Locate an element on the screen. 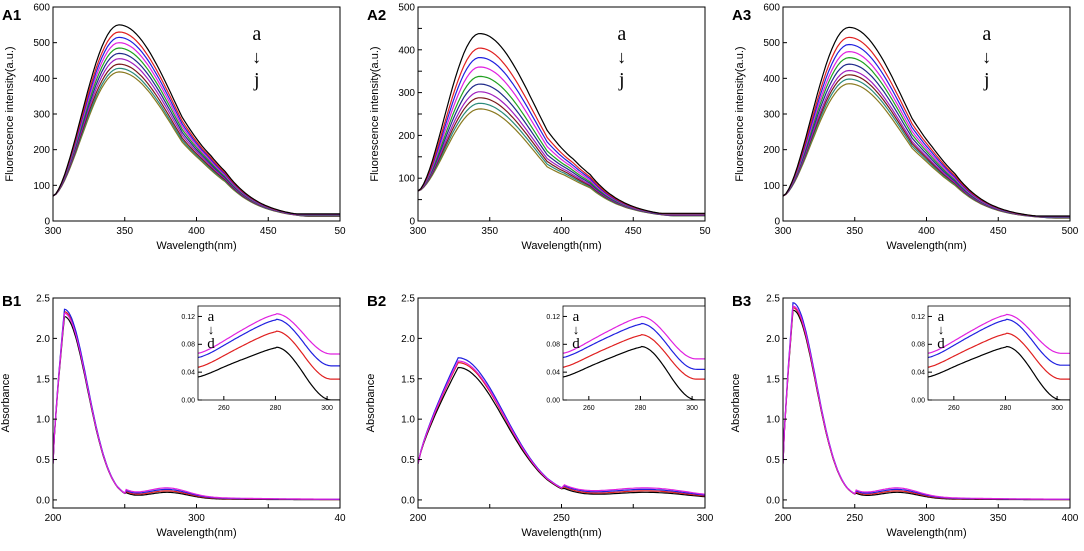  series-line-a is located at coordinates (926, 121).